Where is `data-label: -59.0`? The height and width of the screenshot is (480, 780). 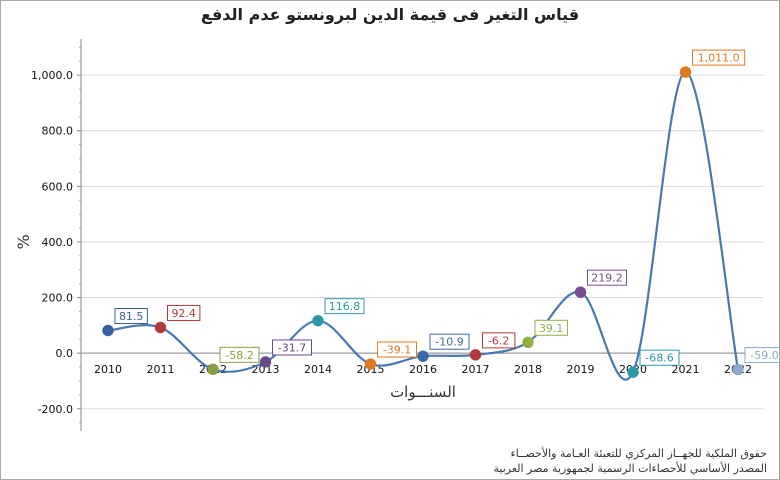 data-label: -59.0 is located at coordinates (764, 355).